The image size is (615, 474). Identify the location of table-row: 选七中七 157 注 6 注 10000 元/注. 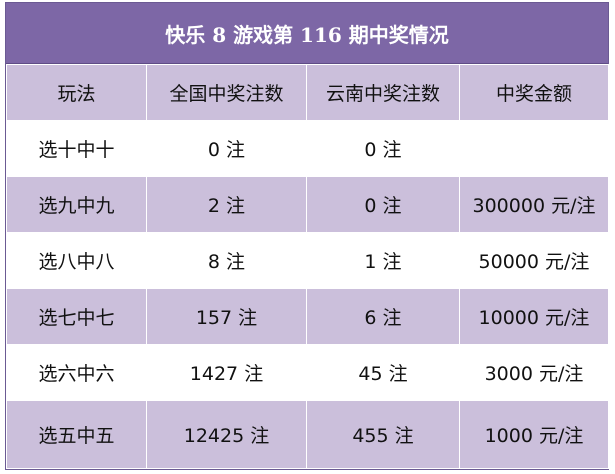
(307, 316).